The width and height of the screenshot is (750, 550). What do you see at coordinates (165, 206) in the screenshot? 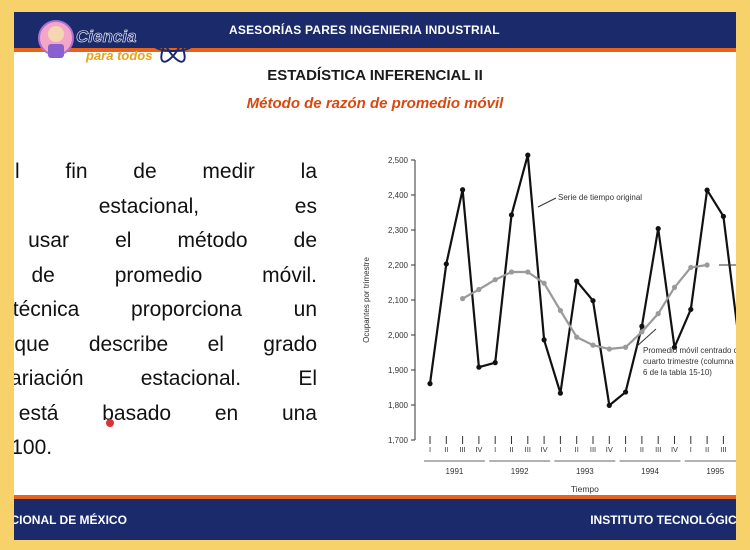
I see `body-line: variación estacional, es` at bounding box center [165, 206].